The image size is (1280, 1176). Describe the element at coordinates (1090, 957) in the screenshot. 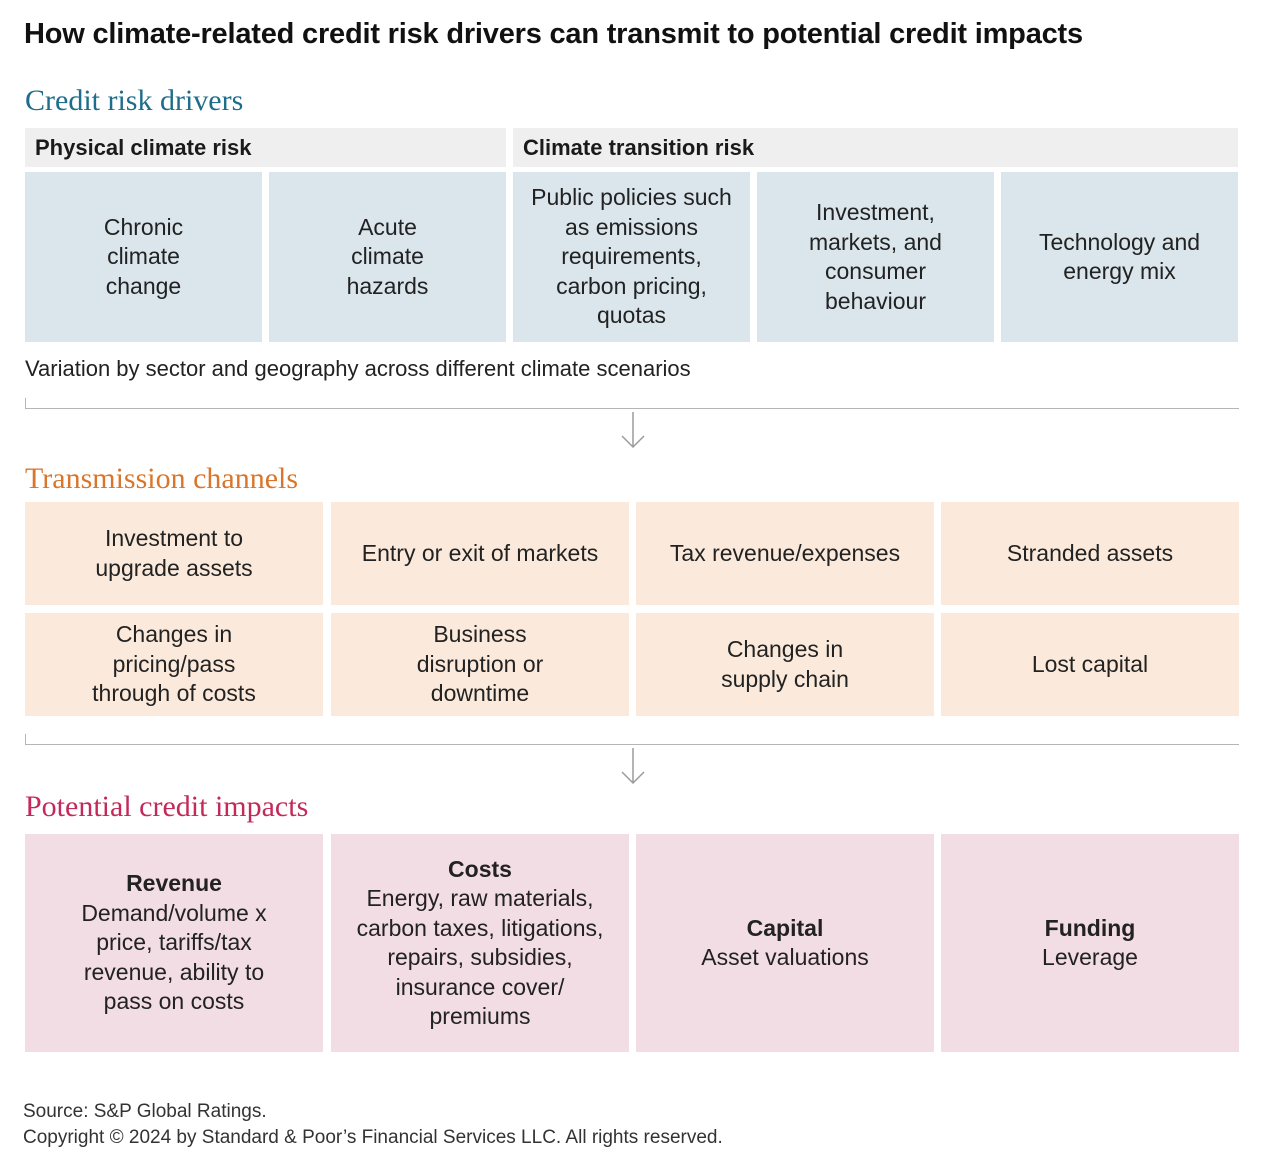

I see `impact-detail: Leverage` at that location.